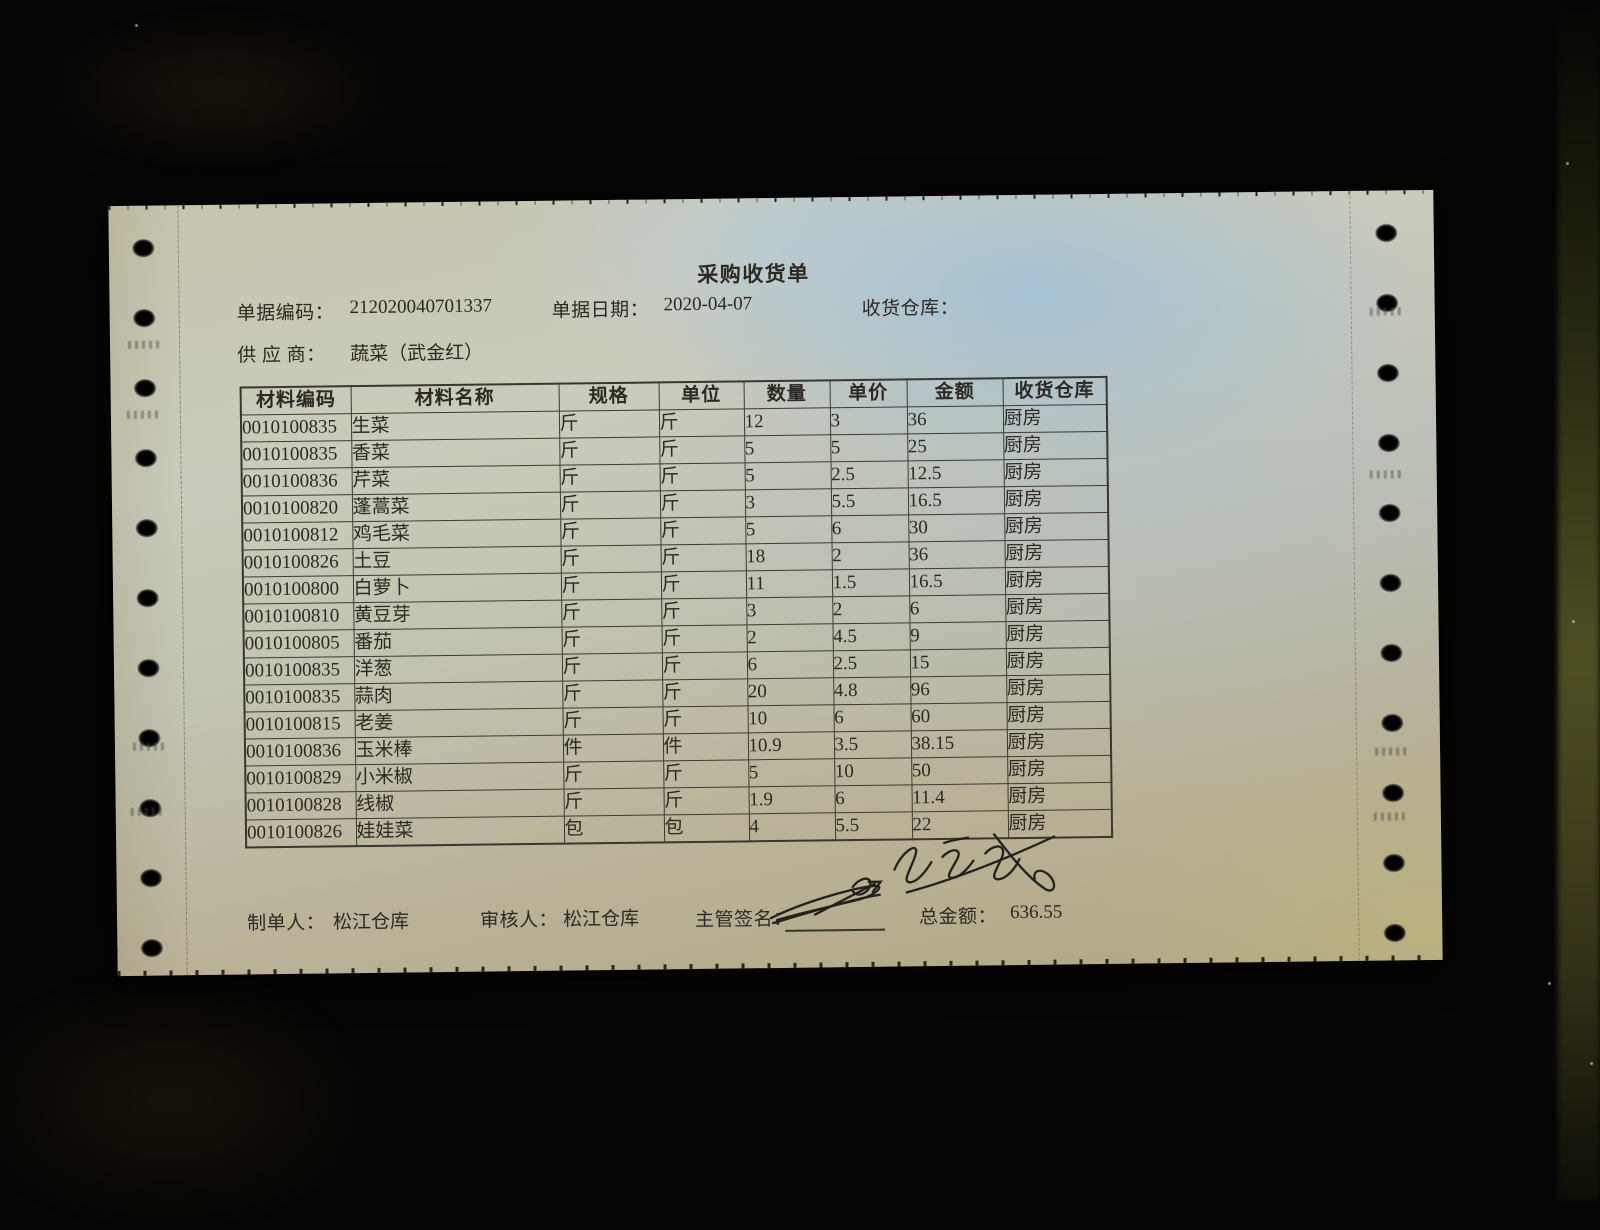  What do you see at coordinates (459, 804) in the screenshot?
I see `table-cell: 线椒` at bounding box center [459, 804].